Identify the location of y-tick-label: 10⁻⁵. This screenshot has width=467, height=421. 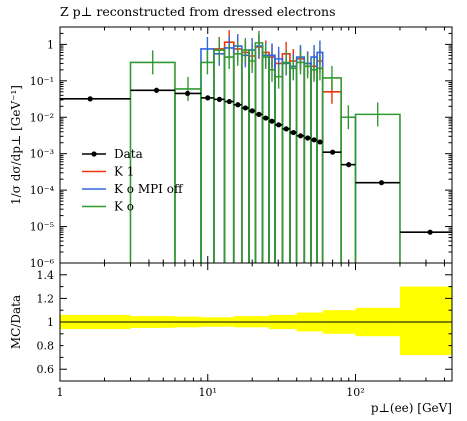
(42, 227).